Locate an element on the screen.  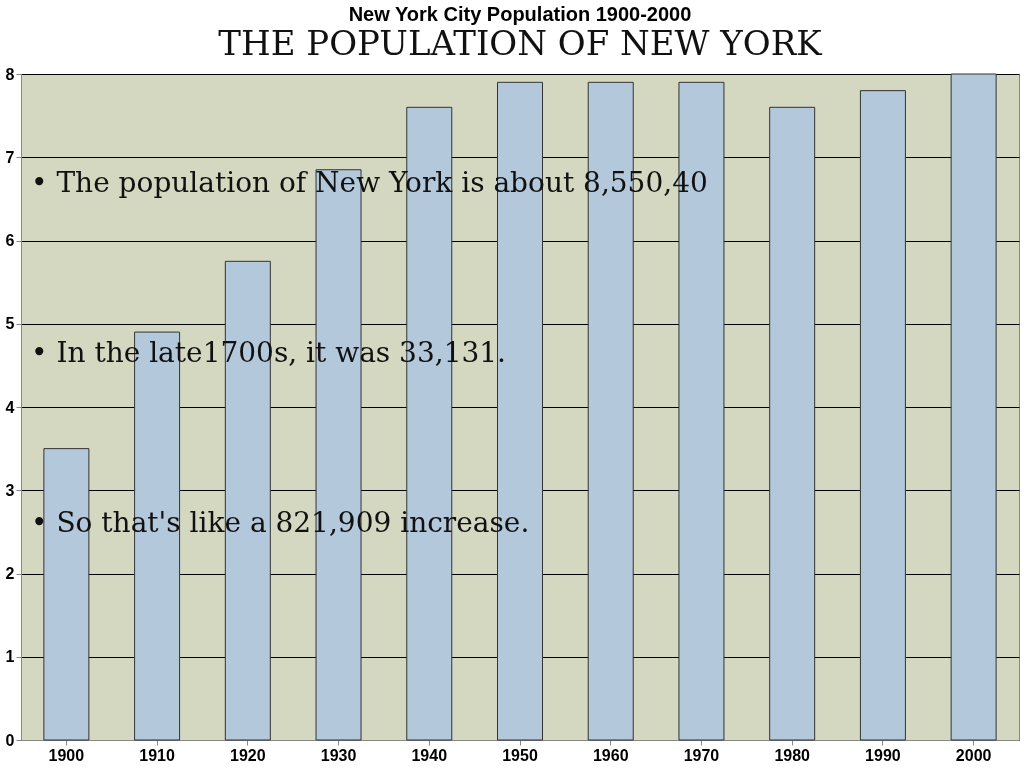
x-tick-label: 1910 is located at coordinates (157, 755).